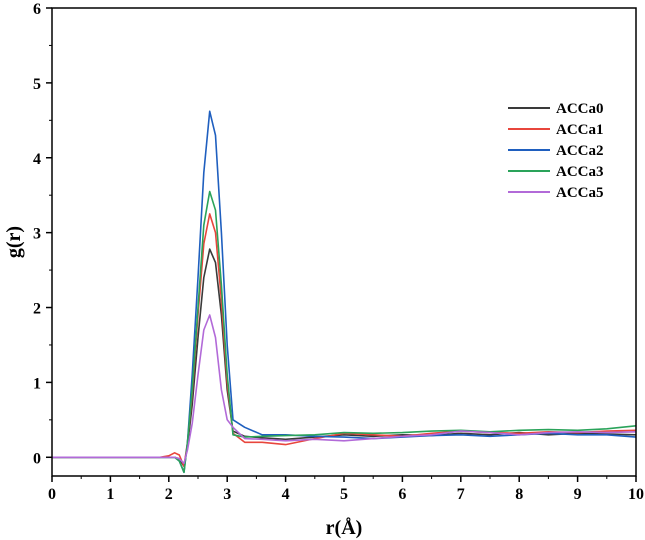 The width and height of the screenshot is (645, 540). Describe the element at coordinates (344, 527) in the screenshot. I see `x-axis-title: r(Å)` at that location.